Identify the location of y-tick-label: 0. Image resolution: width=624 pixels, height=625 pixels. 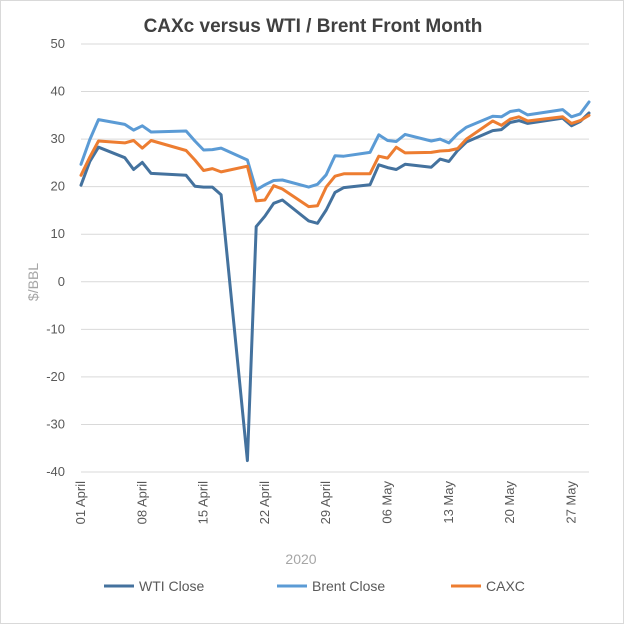
(61, 281).